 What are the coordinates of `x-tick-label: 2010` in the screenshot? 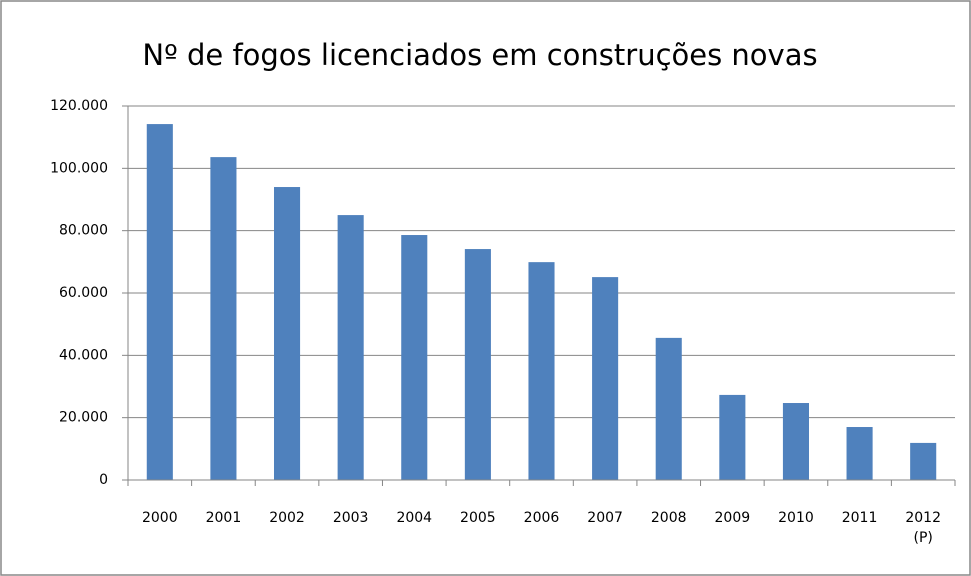 It's located at (796, 518).